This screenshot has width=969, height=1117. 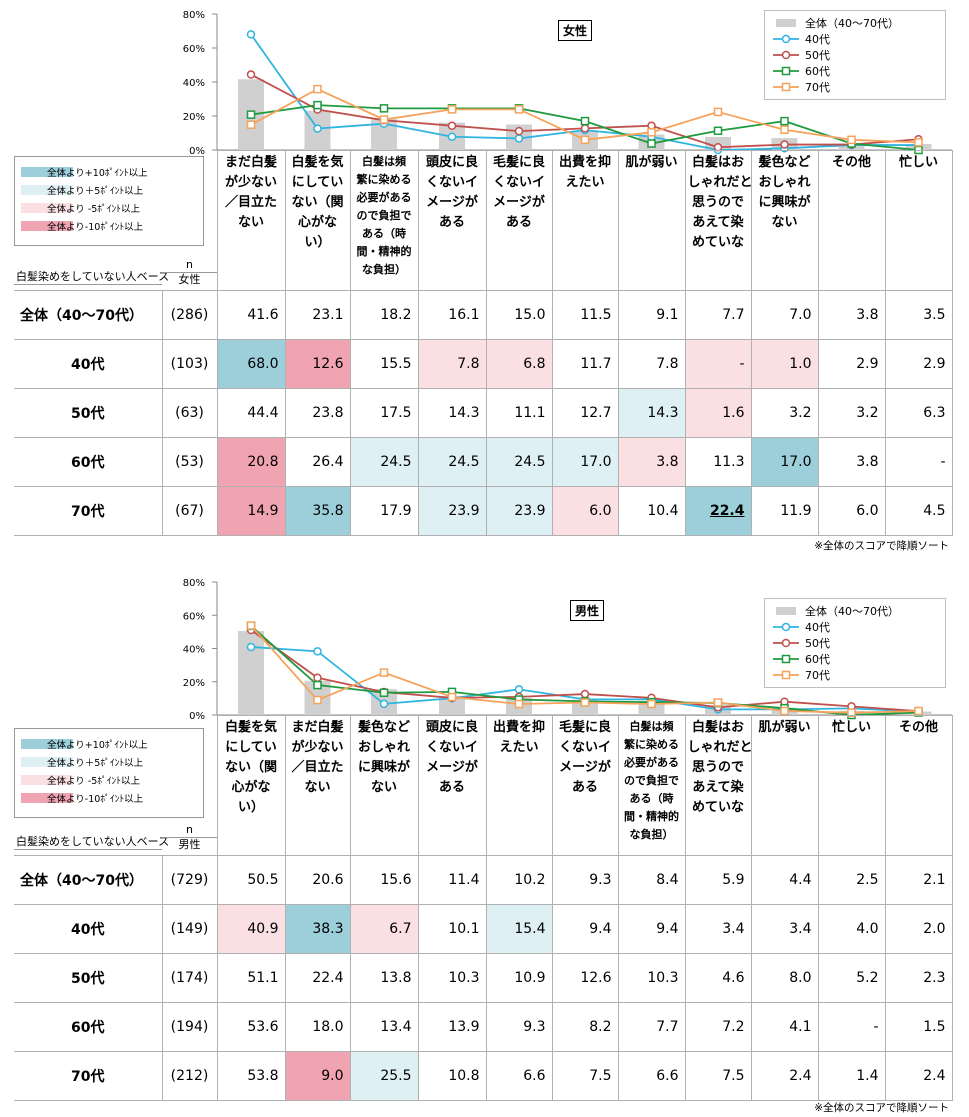 I want to click on cell-value: 23.9, so click(x=530, y=511).